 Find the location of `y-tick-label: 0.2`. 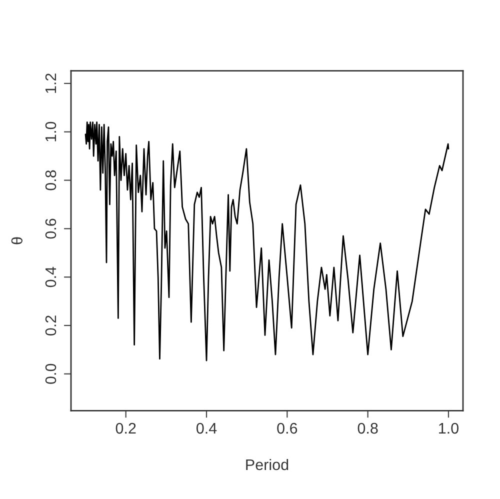

y-tick-label: 0.2 is located at coordinates (50, 326).